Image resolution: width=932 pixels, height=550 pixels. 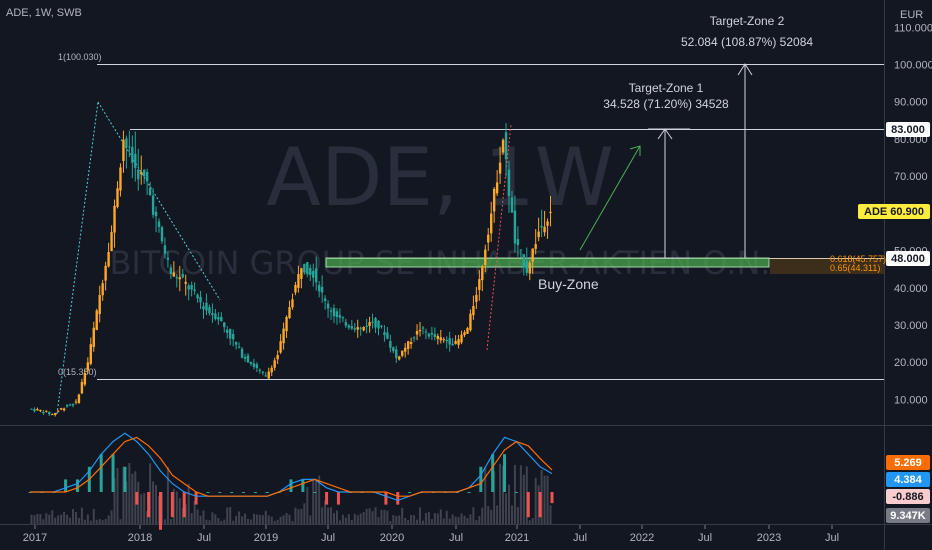 What do you see at coordinates (747, 21) in the screenshot?
I see `target-zone-2-title: Target-Zone 2` at bounding box center [747, 21].